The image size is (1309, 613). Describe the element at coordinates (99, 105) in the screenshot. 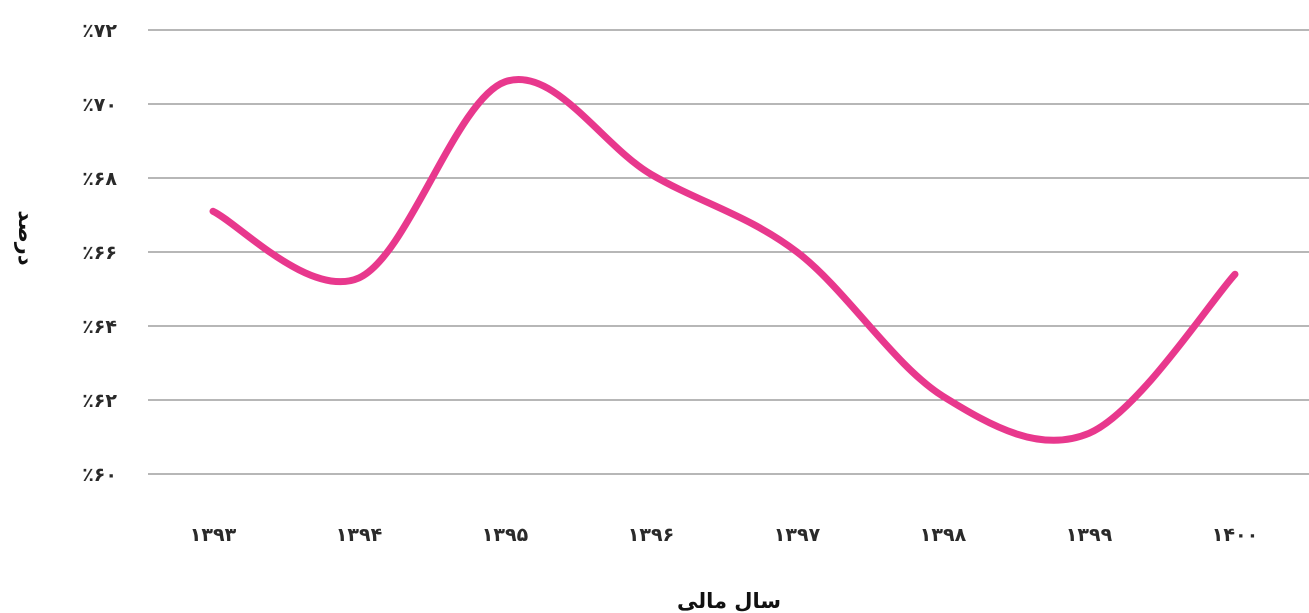

I see `y-tick-label: ٪۷۰` at that location.